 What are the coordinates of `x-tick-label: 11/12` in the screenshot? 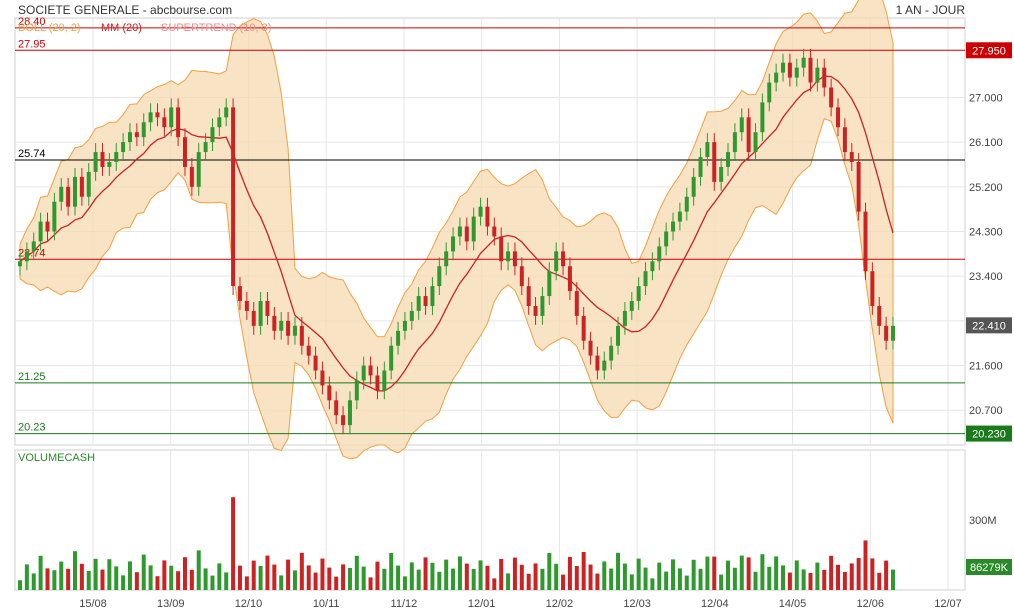 It's located at (404, 604).